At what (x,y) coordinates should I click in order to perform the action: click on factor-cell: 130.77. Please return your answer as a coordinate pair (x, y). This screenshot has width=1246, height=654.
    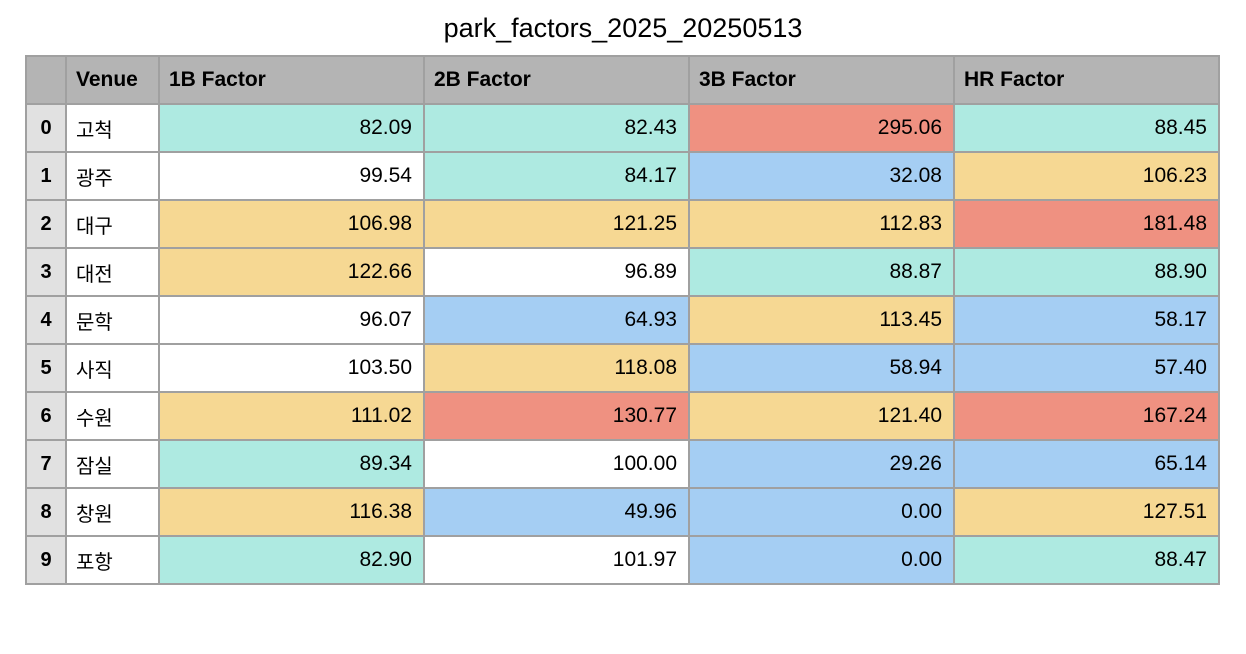
    Looking at the image, I should click on (556, 416).